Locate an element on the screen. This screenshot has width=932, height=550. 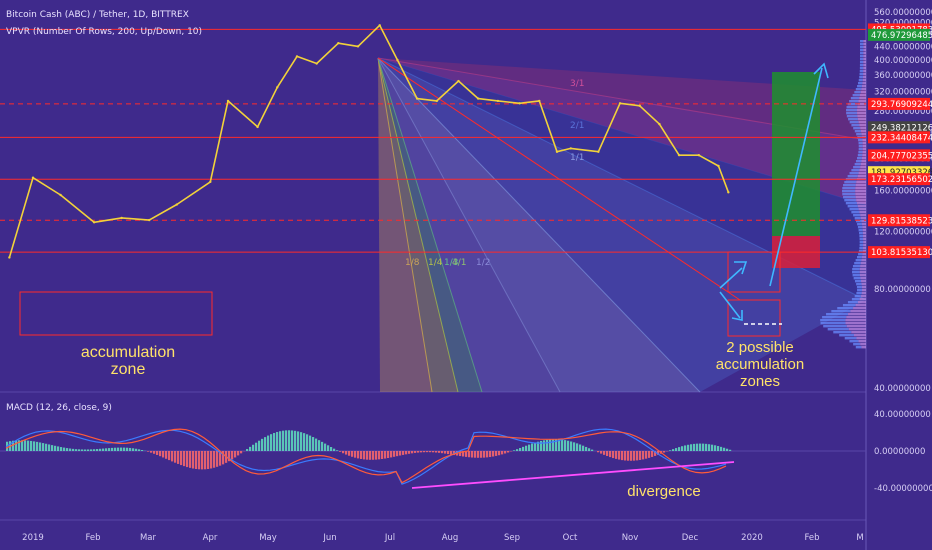
arrow-up-short is located at coordinates (731, 278).